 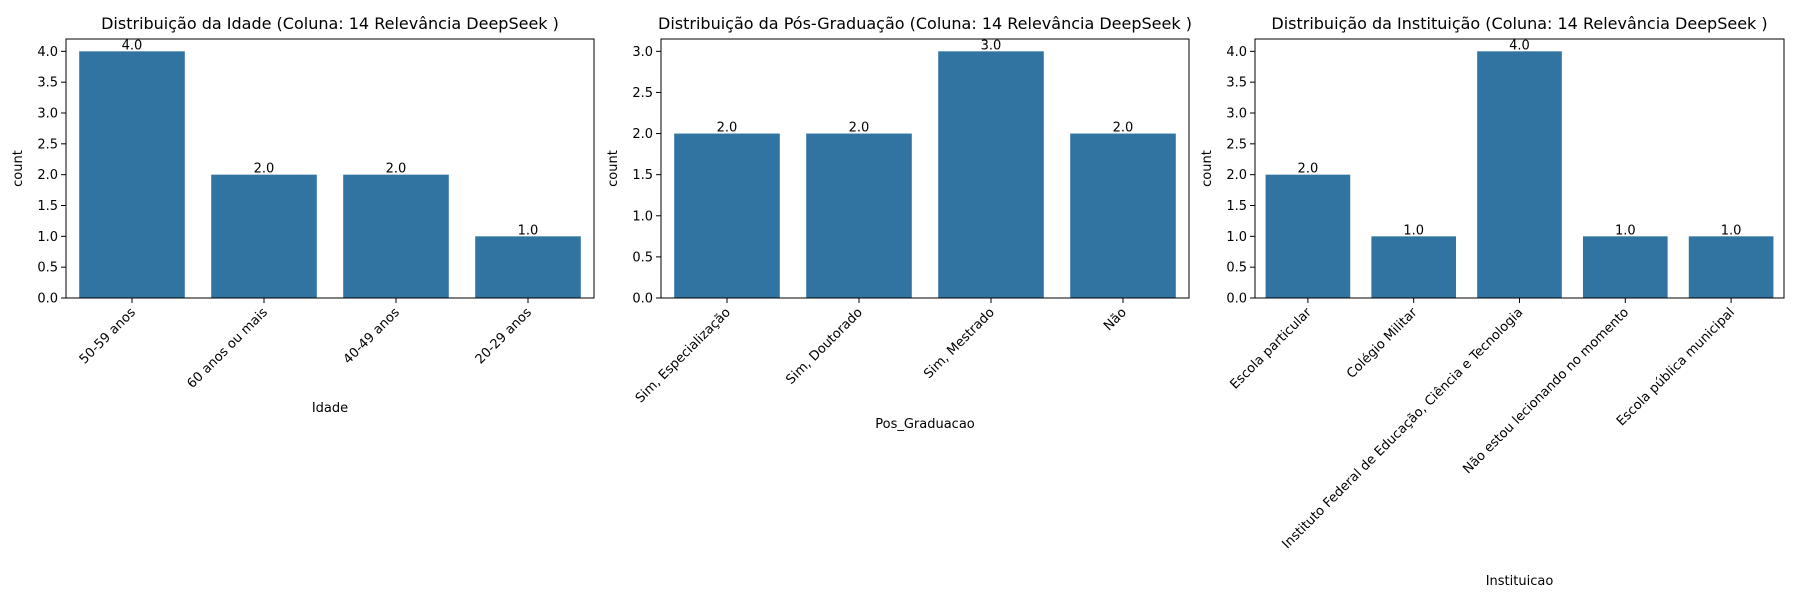 I want to click on x-tick-label: Colégio Militar, so click(x=1382, y=343).